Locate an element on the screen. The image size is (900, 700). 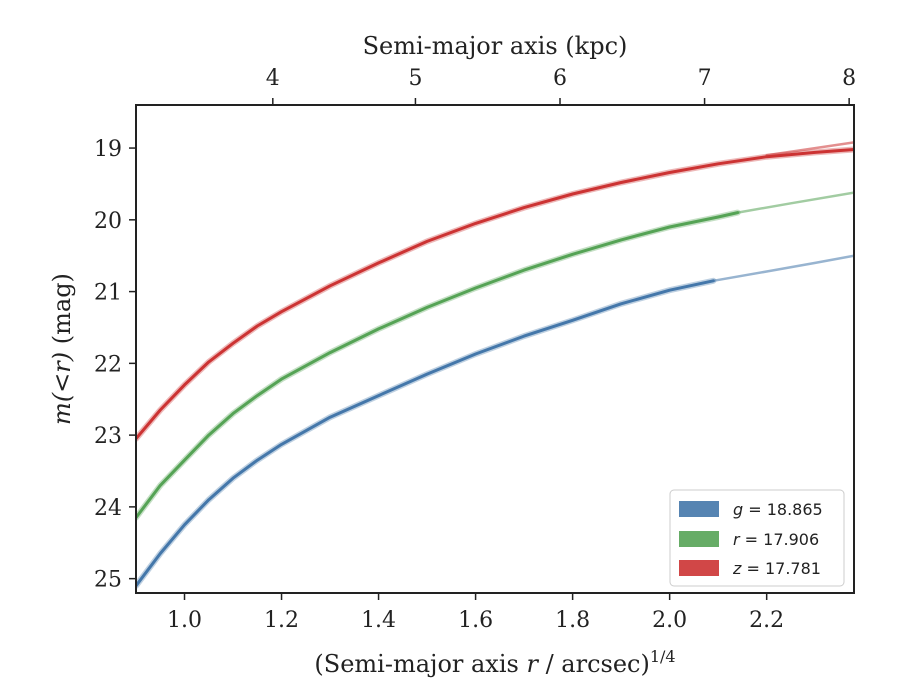
legend-band-z: z is located at coordinates (737, 568).